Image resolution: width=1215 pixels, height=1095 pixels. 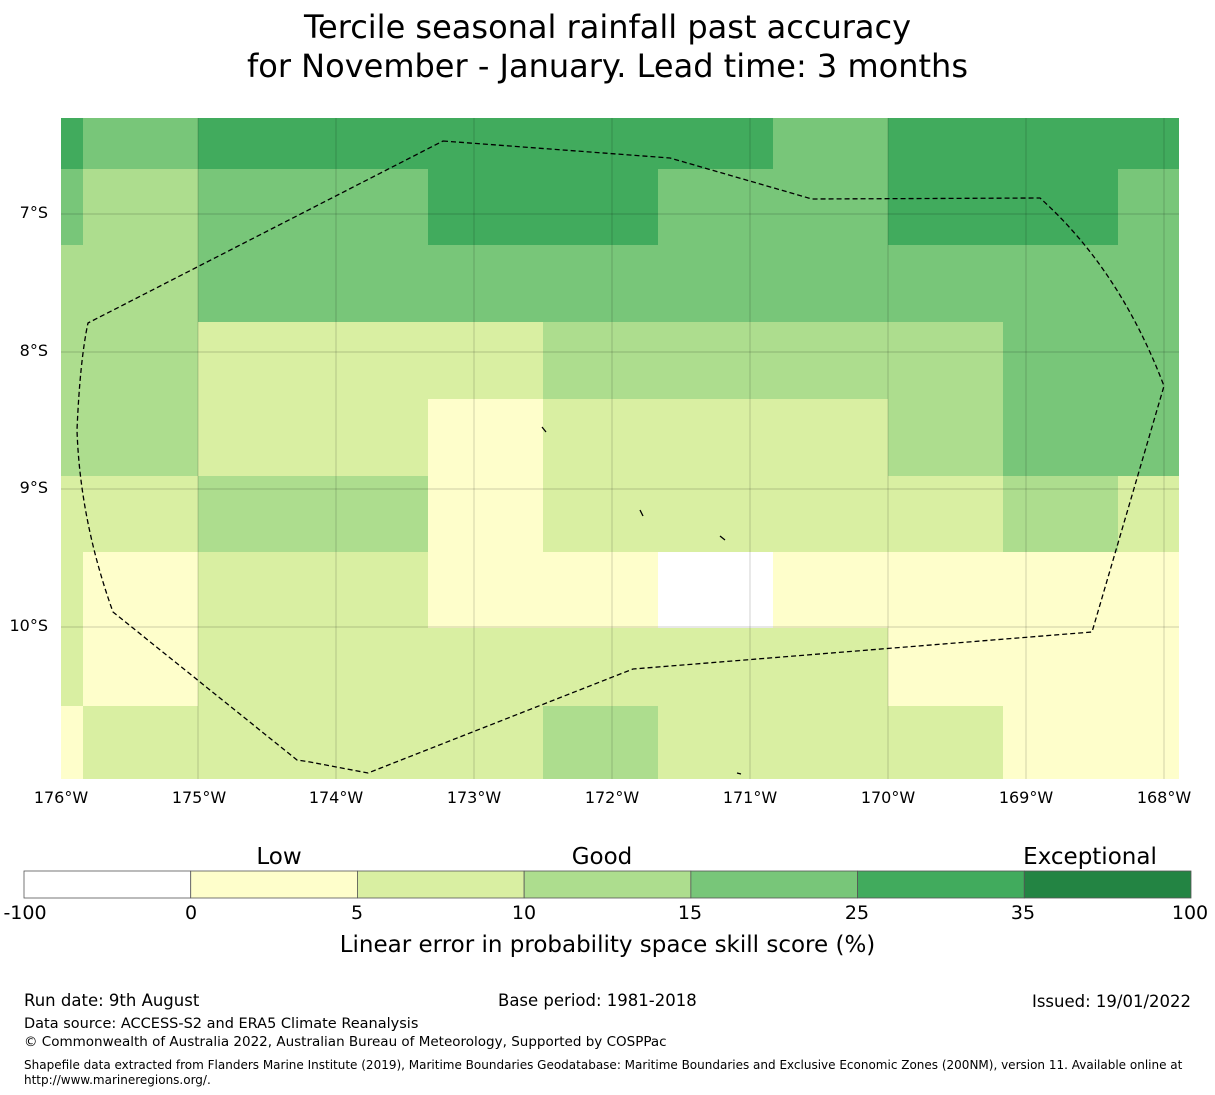 What do you see at coordinates (1190, 913) in the screenshot?
I see `cb-tick-100: 100` at bounding box center [1190, 913].